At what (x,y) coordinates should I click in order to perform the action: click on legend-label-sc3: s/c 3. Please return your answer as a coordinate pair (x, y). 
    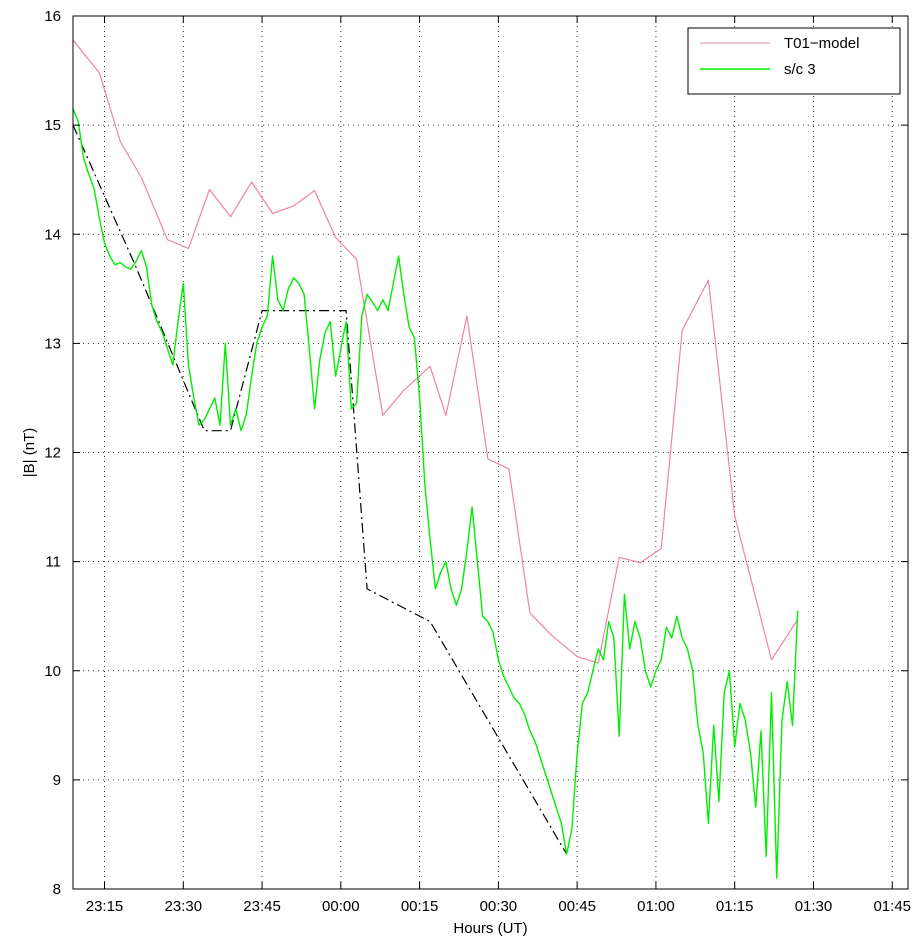
    Looking at the image, I should click on (800, 69).